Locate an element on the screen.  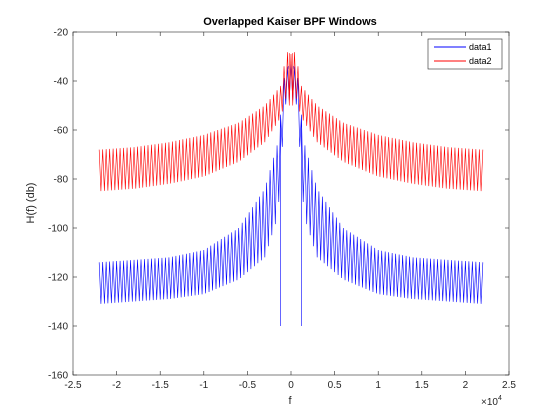
chart-title: Overlapped Kaiser BPF Windows is located at coordinates (290, 22).